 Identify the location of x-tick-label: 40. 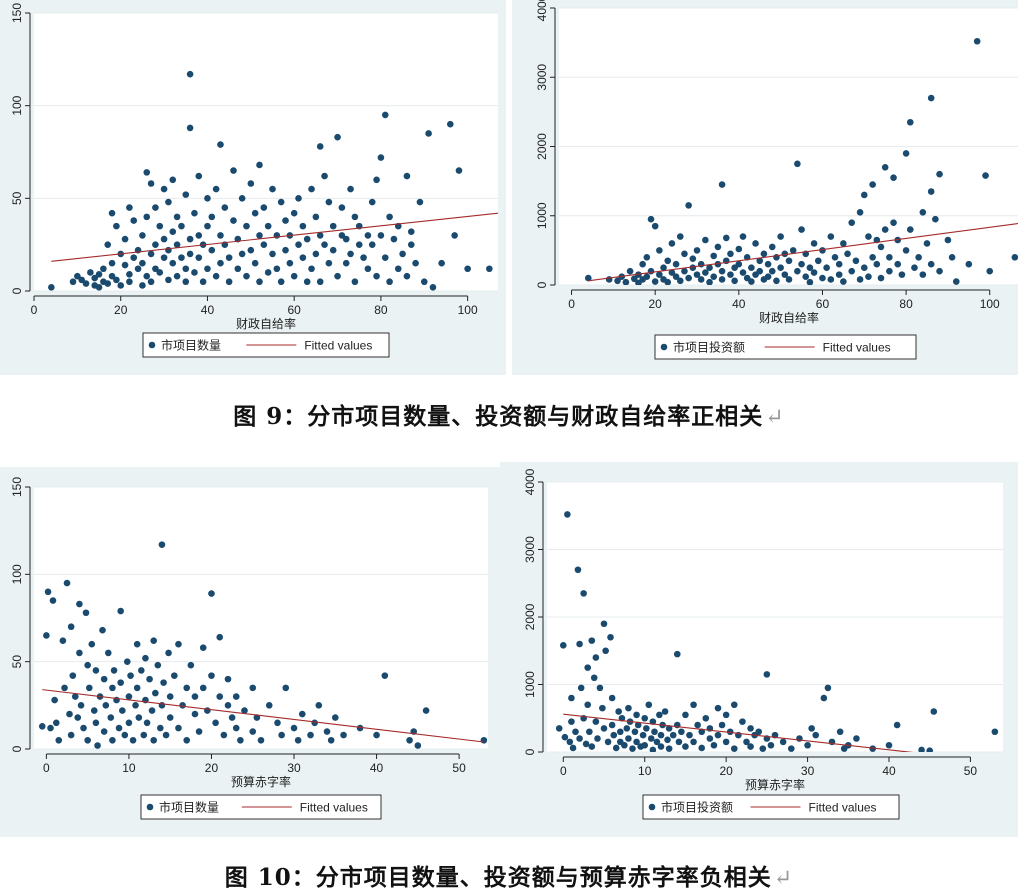
(377, 768).